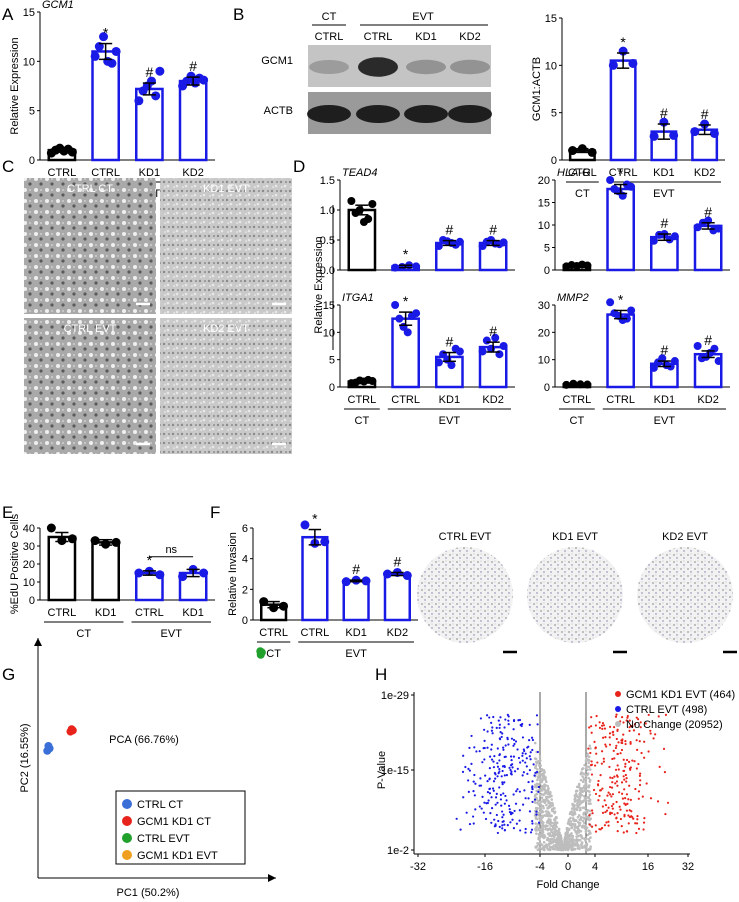 The width and height of the screenshot is (739, 902). I want to click on y-tick-label: 1e-15, so click(395, 771).